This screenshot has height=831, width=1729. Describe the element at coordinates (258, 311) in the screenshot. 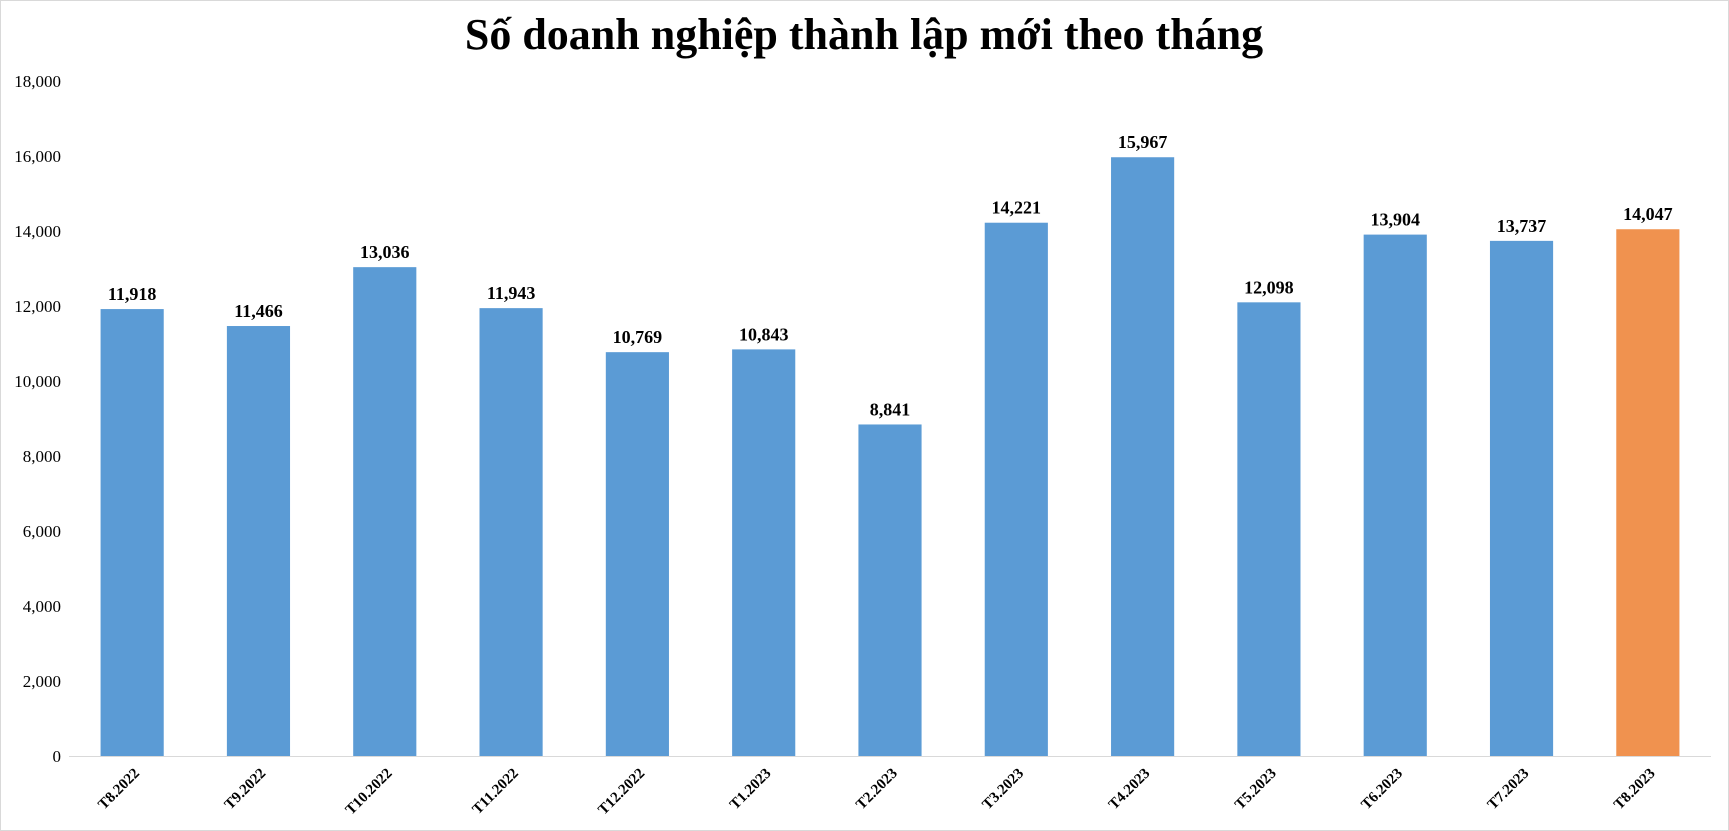

I see `data-label-T9.2022: 11,466` at that location.